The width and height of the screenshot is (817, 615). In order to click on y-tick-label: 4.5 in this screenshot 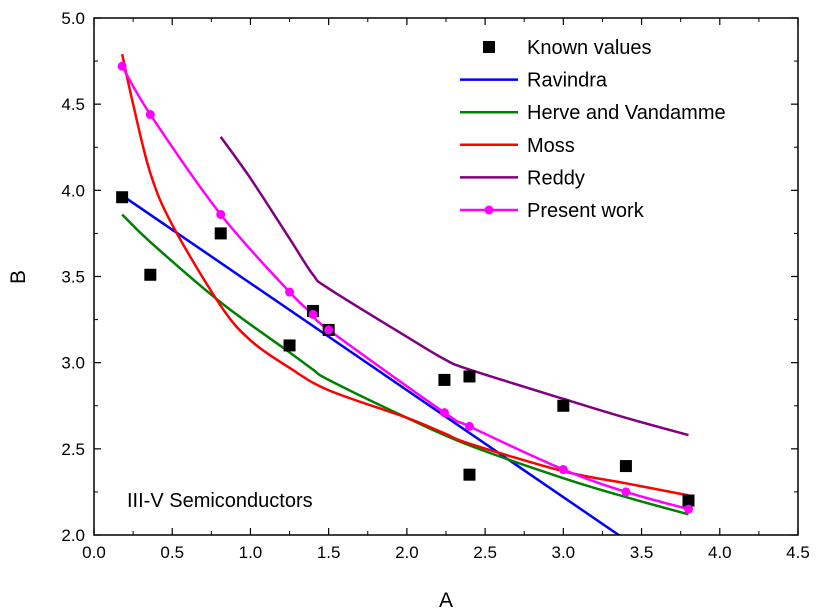, I will do `click(73, 104)`.